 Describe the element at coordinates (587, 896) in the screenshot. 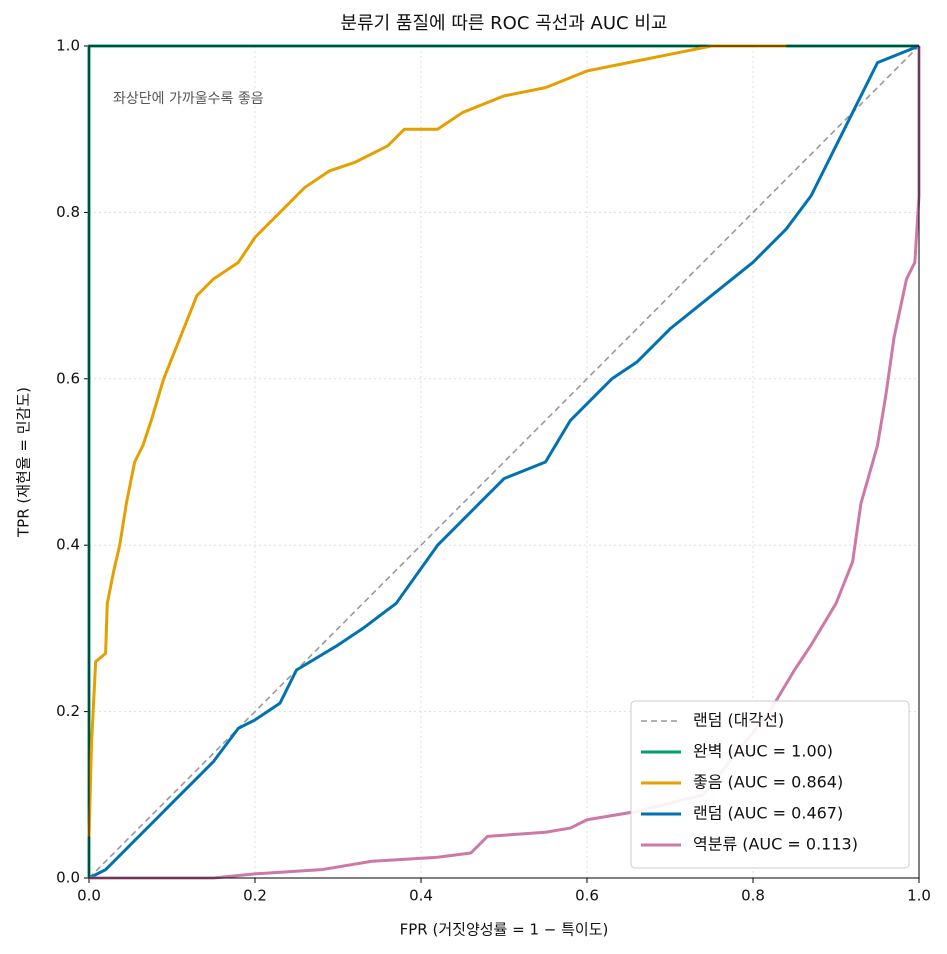

I see `x-tick-label: 0.6` at that location.